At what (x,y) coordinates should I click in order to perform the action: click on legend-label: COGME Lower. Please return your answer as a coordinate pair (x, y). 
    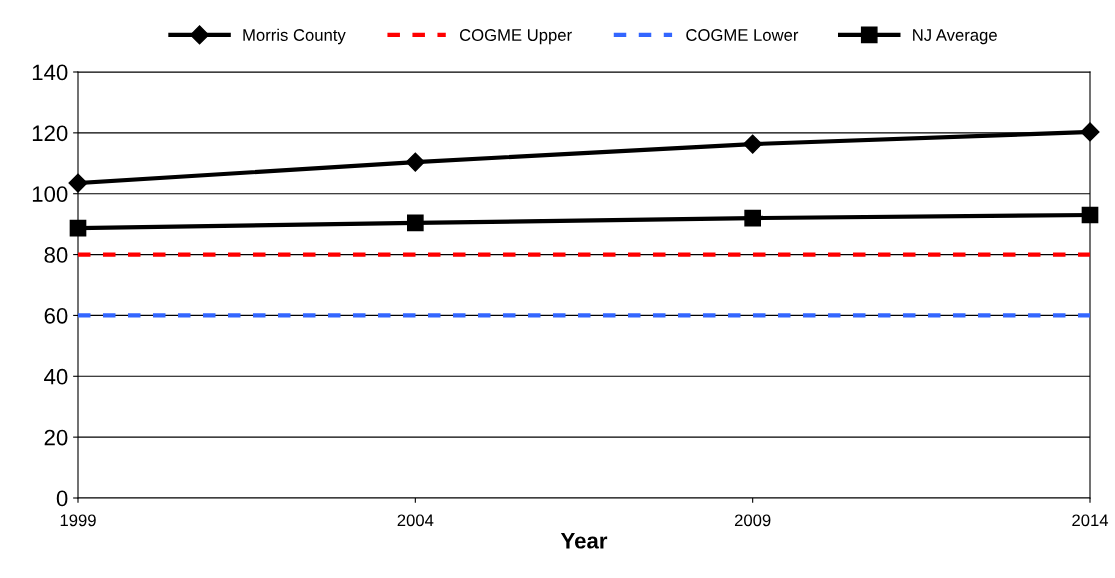
    Looking at the image, I should click on (742, 35).